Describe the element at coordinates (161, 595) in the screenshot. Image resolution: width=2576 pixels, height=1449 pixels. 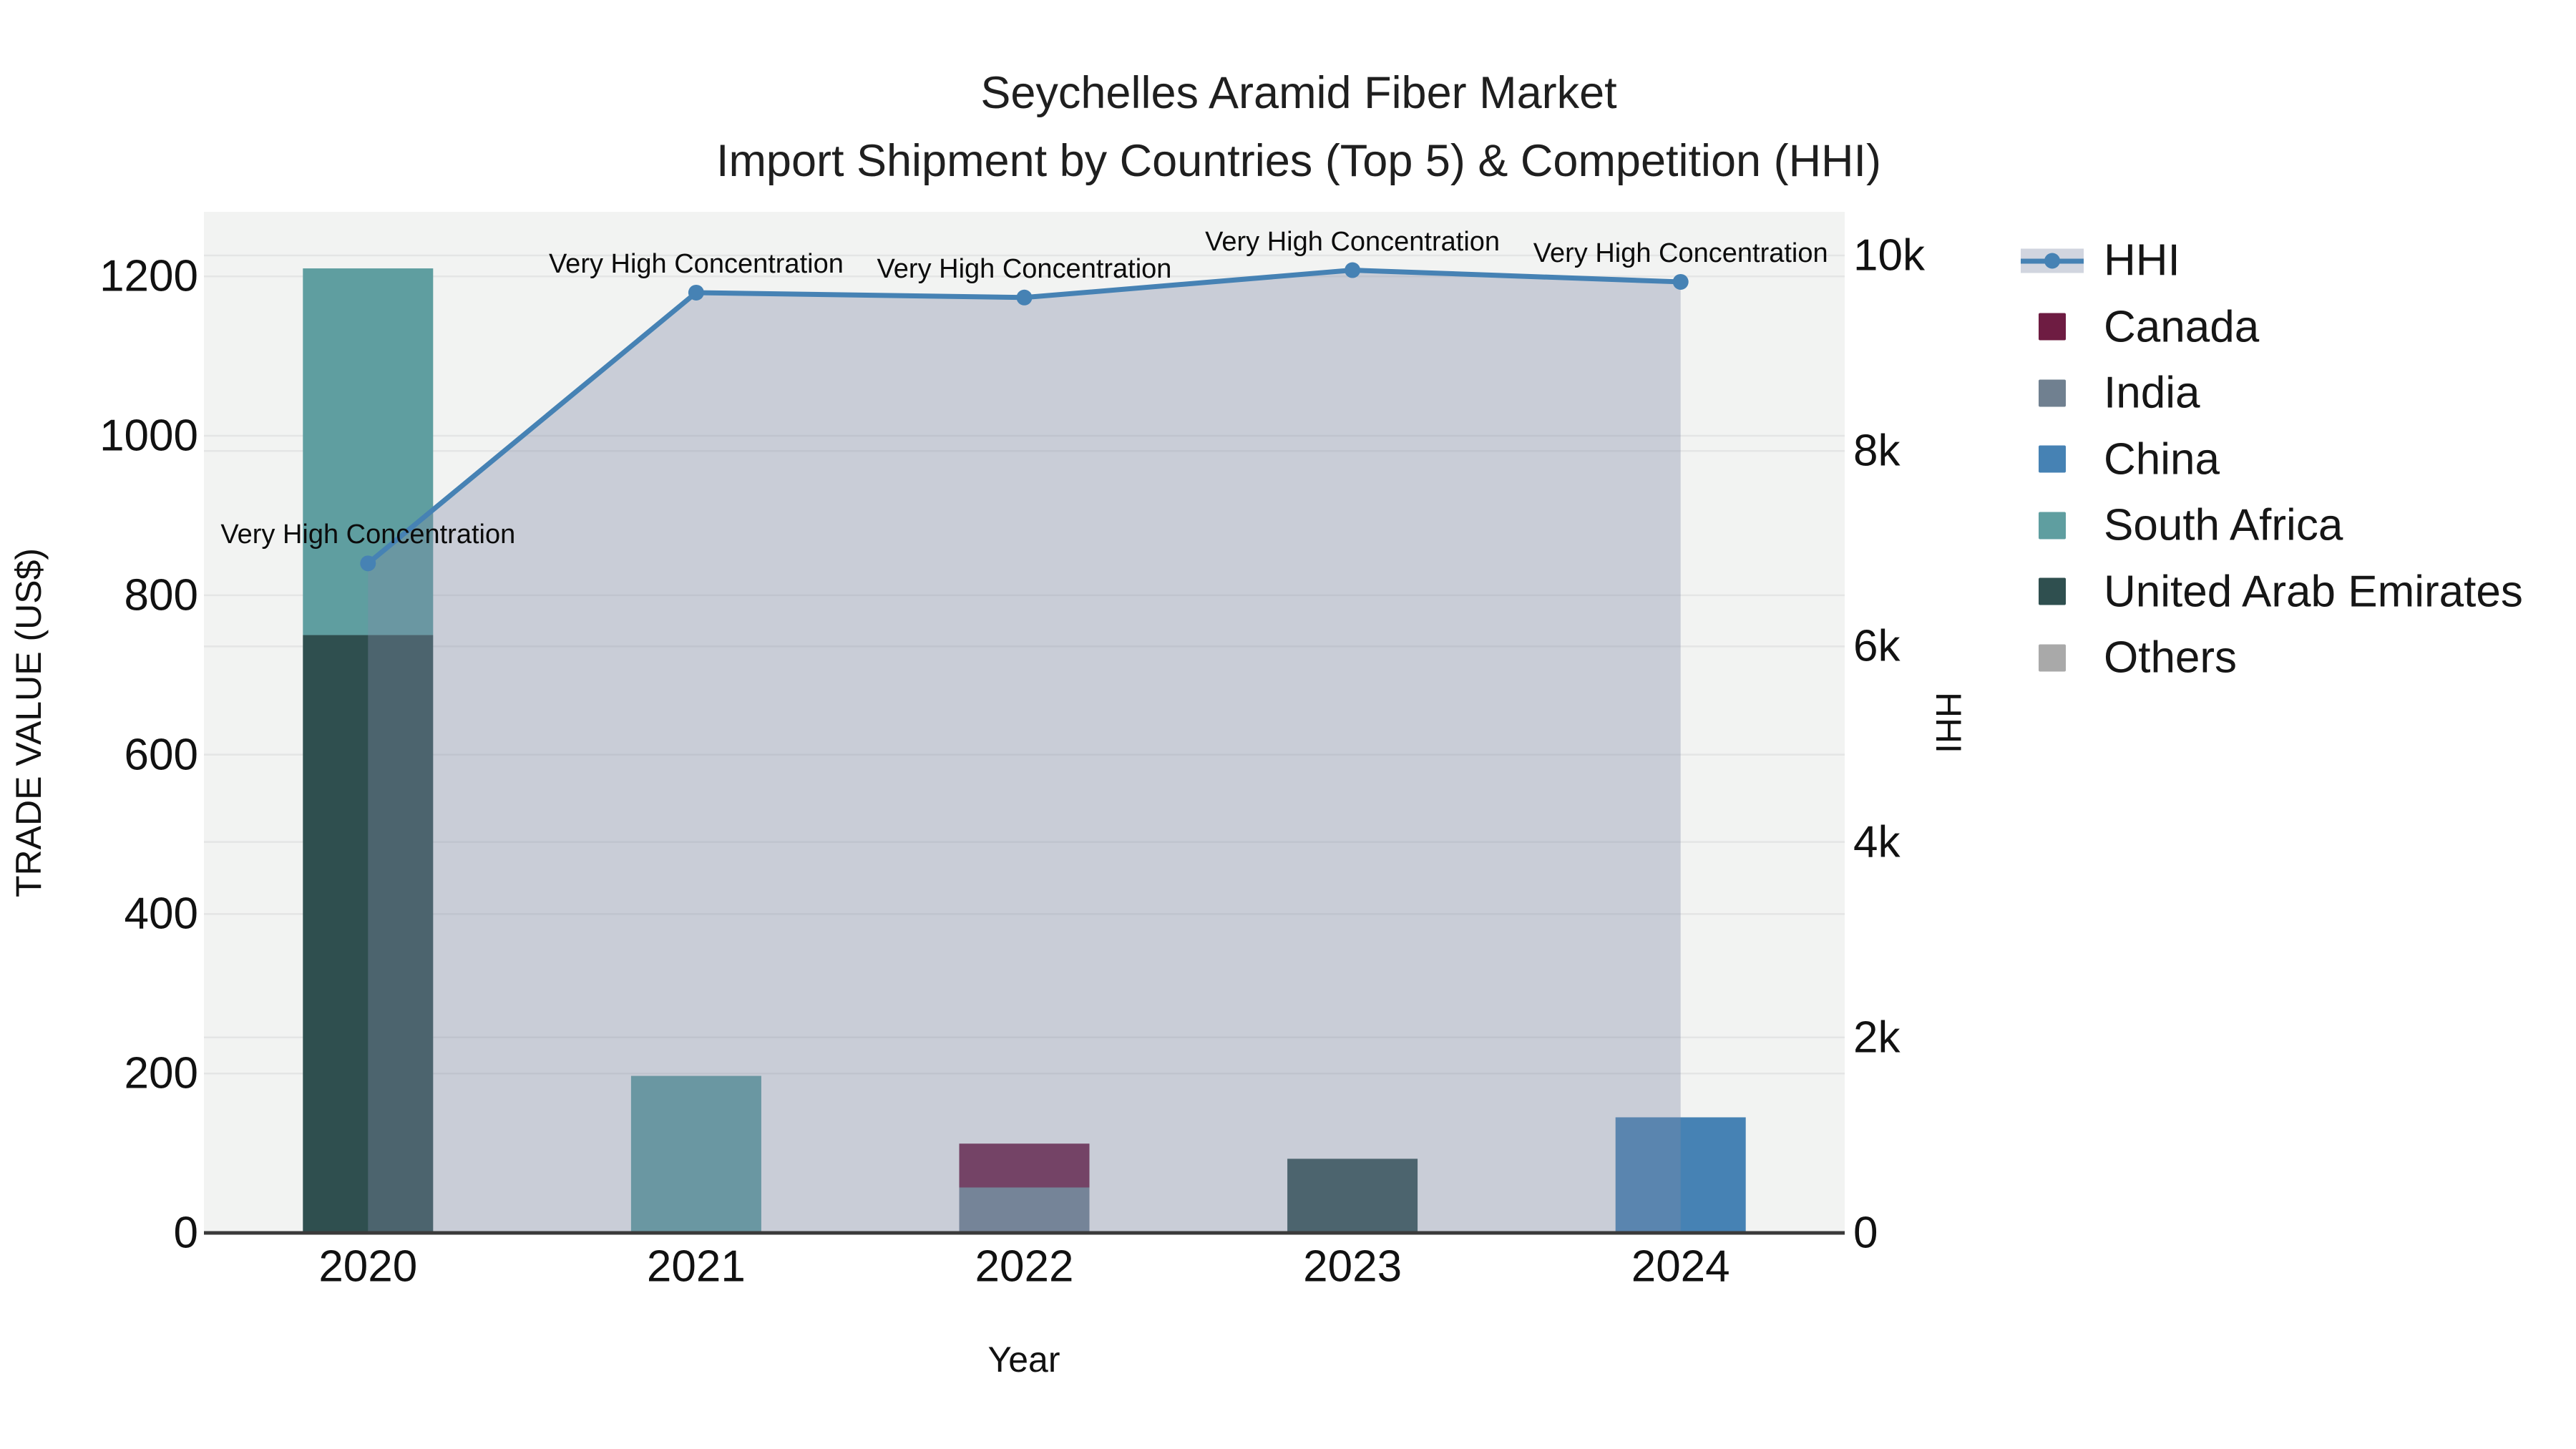
I see `y-tick-label: 800` at that location.